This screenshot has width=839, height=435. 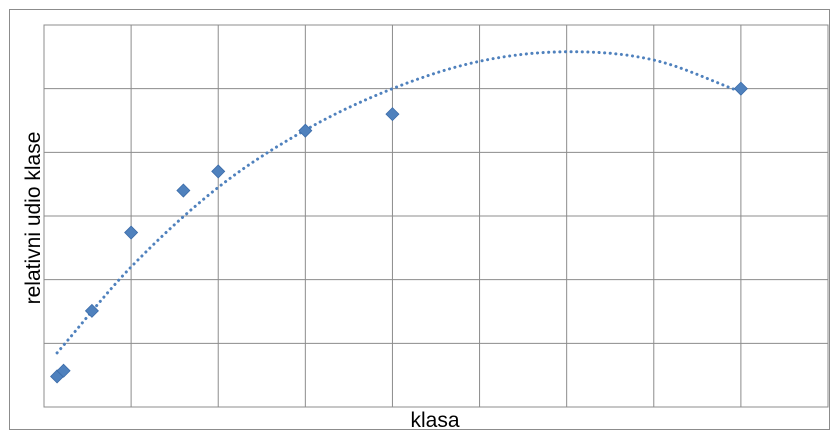 What do you see at coordinates (434, 419) in the screenshot?
I see `x-axis-label: klasa` at bounding box center [434, 419].